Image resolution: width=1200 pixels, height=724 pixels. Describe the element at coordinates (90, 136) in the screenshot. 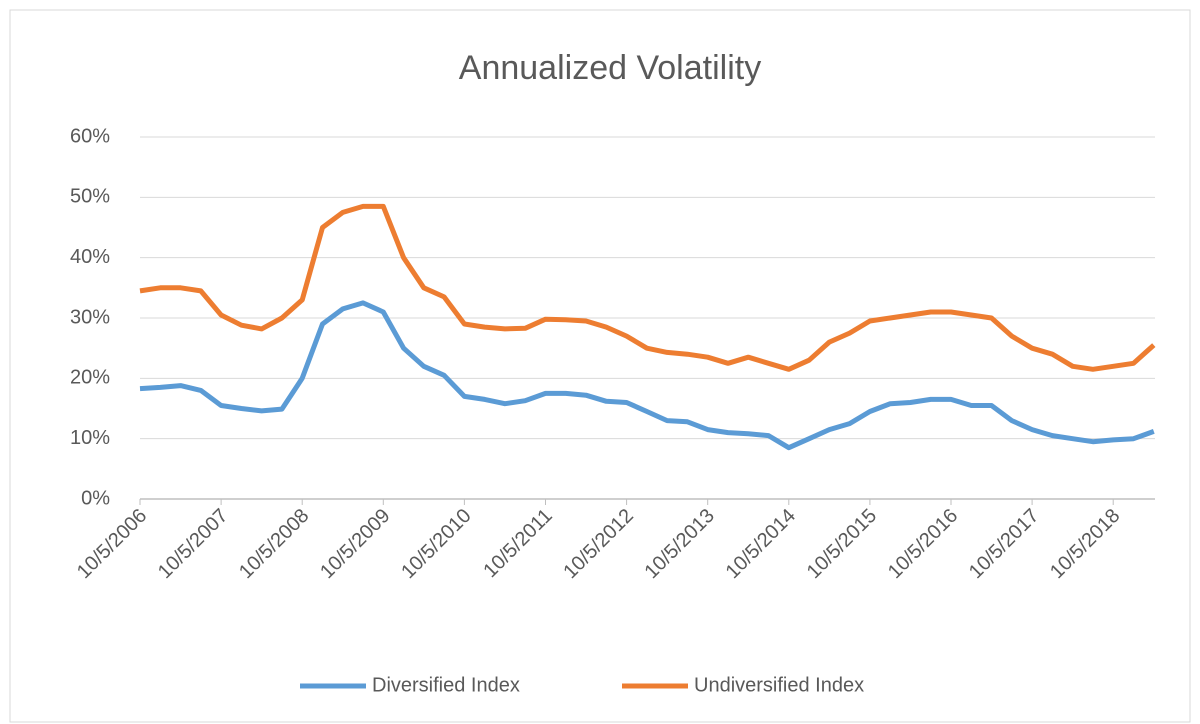

I see `y-tick-label: 60%` at that location.